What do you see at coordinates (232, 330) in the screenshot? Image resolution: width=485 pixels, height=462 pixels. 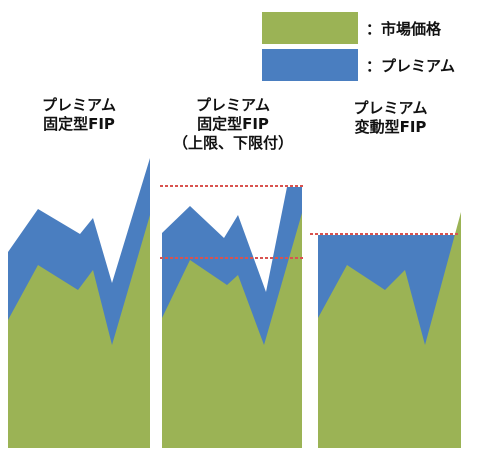 I see `panel2-market-area` at bounding box center [232, 330].